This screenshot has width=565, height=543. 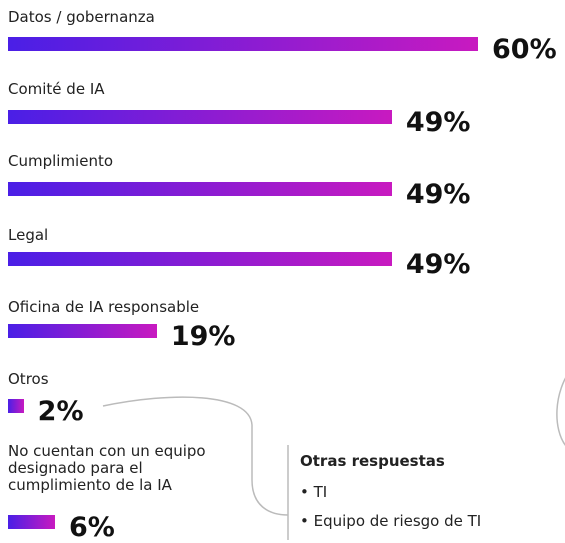 I want to click on decor-arc, so click(x=560, y=411).